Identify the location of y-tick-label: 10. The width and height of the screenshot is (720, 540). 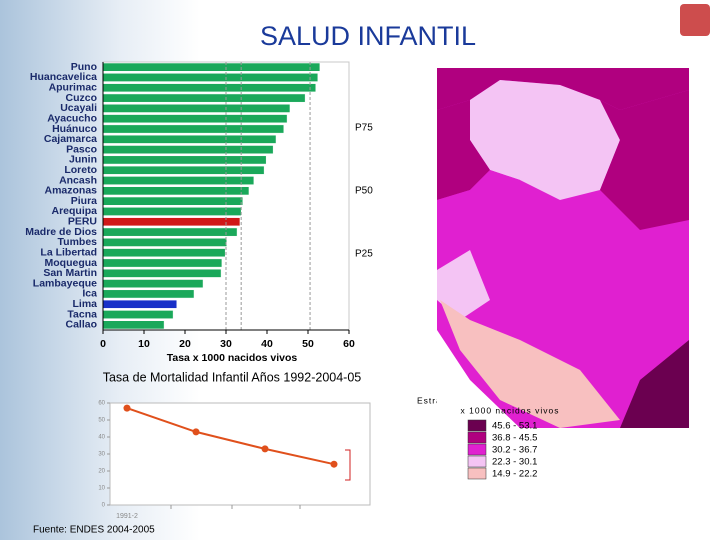
(101, 489).